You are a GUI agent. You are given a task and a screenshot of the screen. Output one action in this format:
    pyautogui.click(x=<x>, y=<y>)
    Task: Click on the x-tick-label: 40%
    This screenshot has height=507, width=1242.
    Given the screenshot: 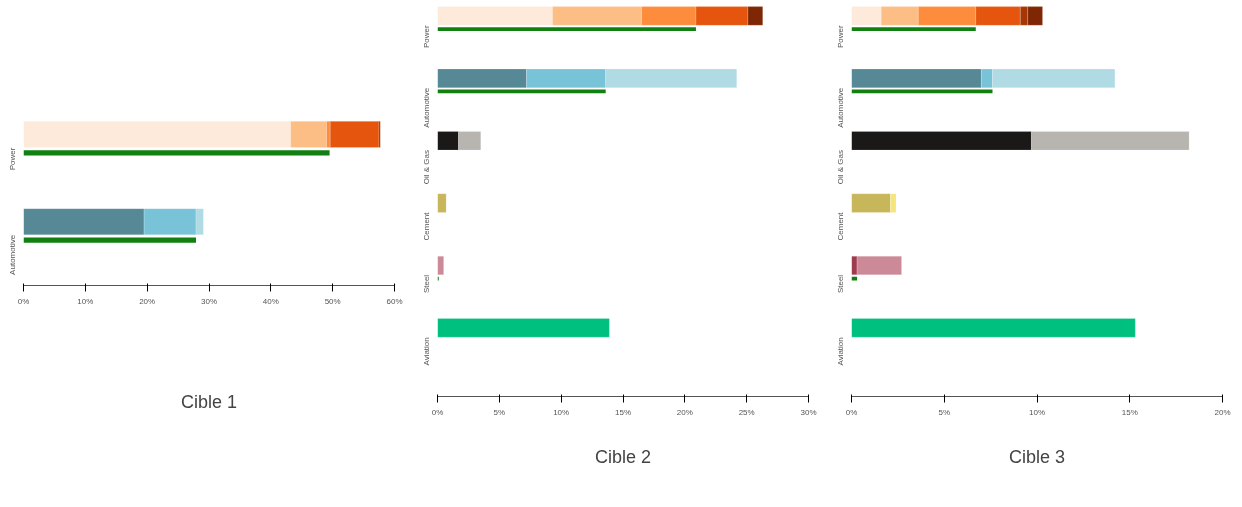 What is the action you would take?
    pyautogui.click(x=270, y=301)
    